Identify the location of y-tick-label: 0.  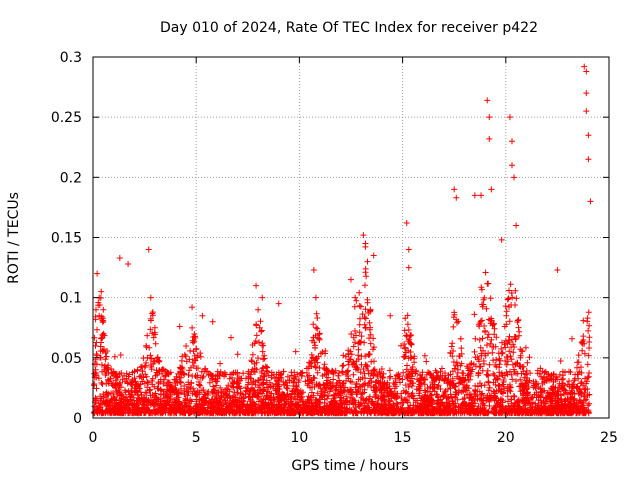
(77, 419).